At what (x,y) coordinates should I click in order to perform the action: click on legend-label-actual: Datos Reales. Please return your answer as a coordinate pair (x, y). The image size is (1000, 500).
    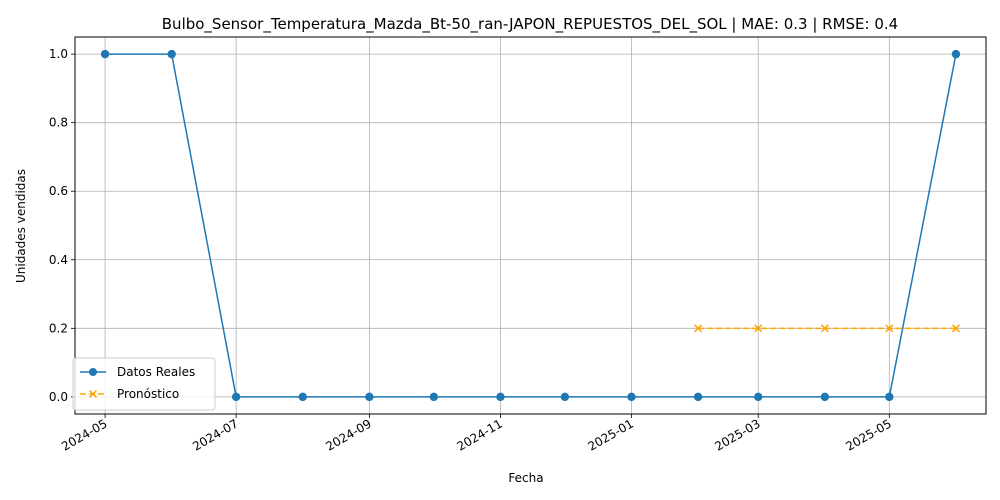
    Looking at the image, I should click on (156, 372).